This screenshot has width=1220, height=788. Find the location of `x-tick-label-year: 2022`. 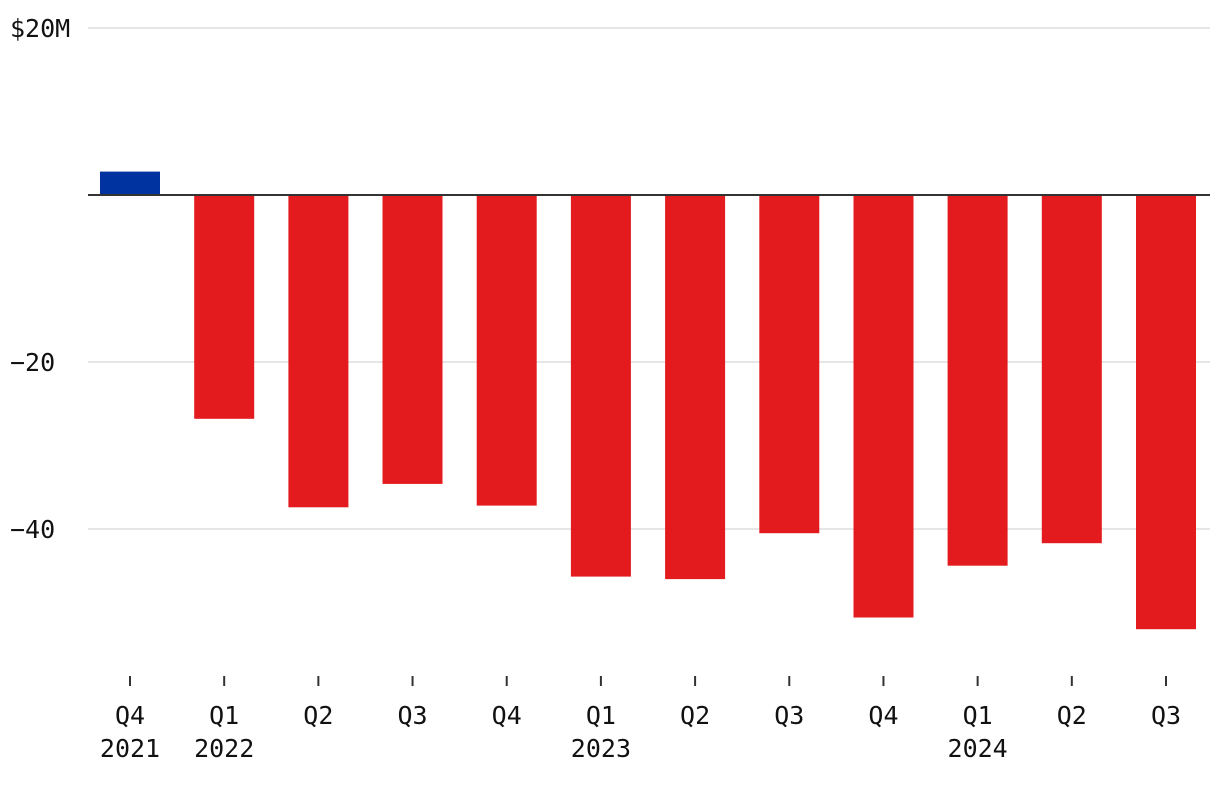

x-tick-label-year: 2022 is located at coordinates (224, 748).